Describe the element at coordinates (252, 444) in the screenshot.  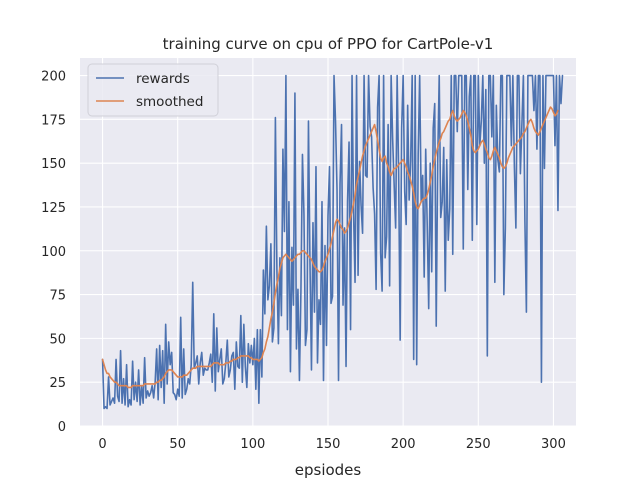
I see `x-tick-label-100: 100` at that location.